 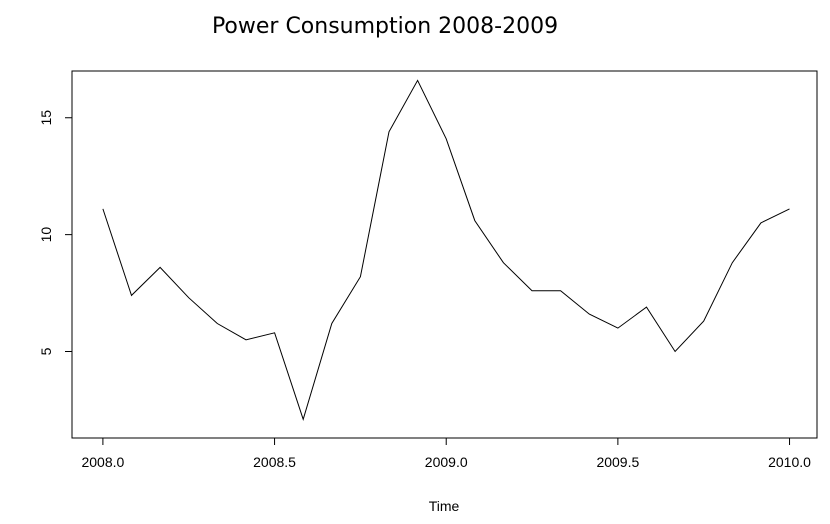 I want to click on y-tick-label: 10, so click(x=46, y=235).